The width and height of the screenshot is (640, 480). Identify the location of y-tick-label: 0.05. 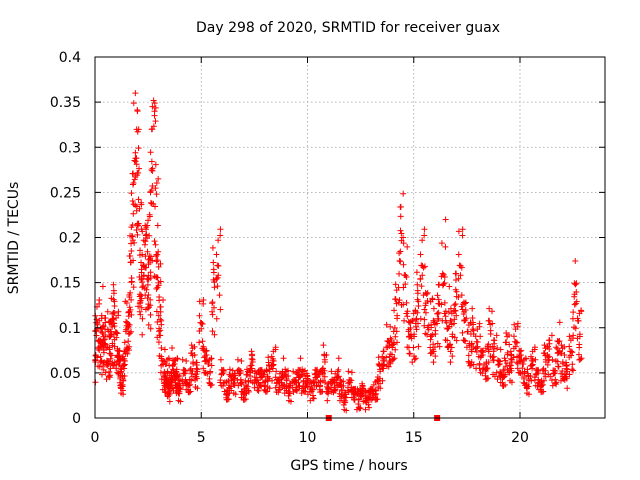
(65, 374).